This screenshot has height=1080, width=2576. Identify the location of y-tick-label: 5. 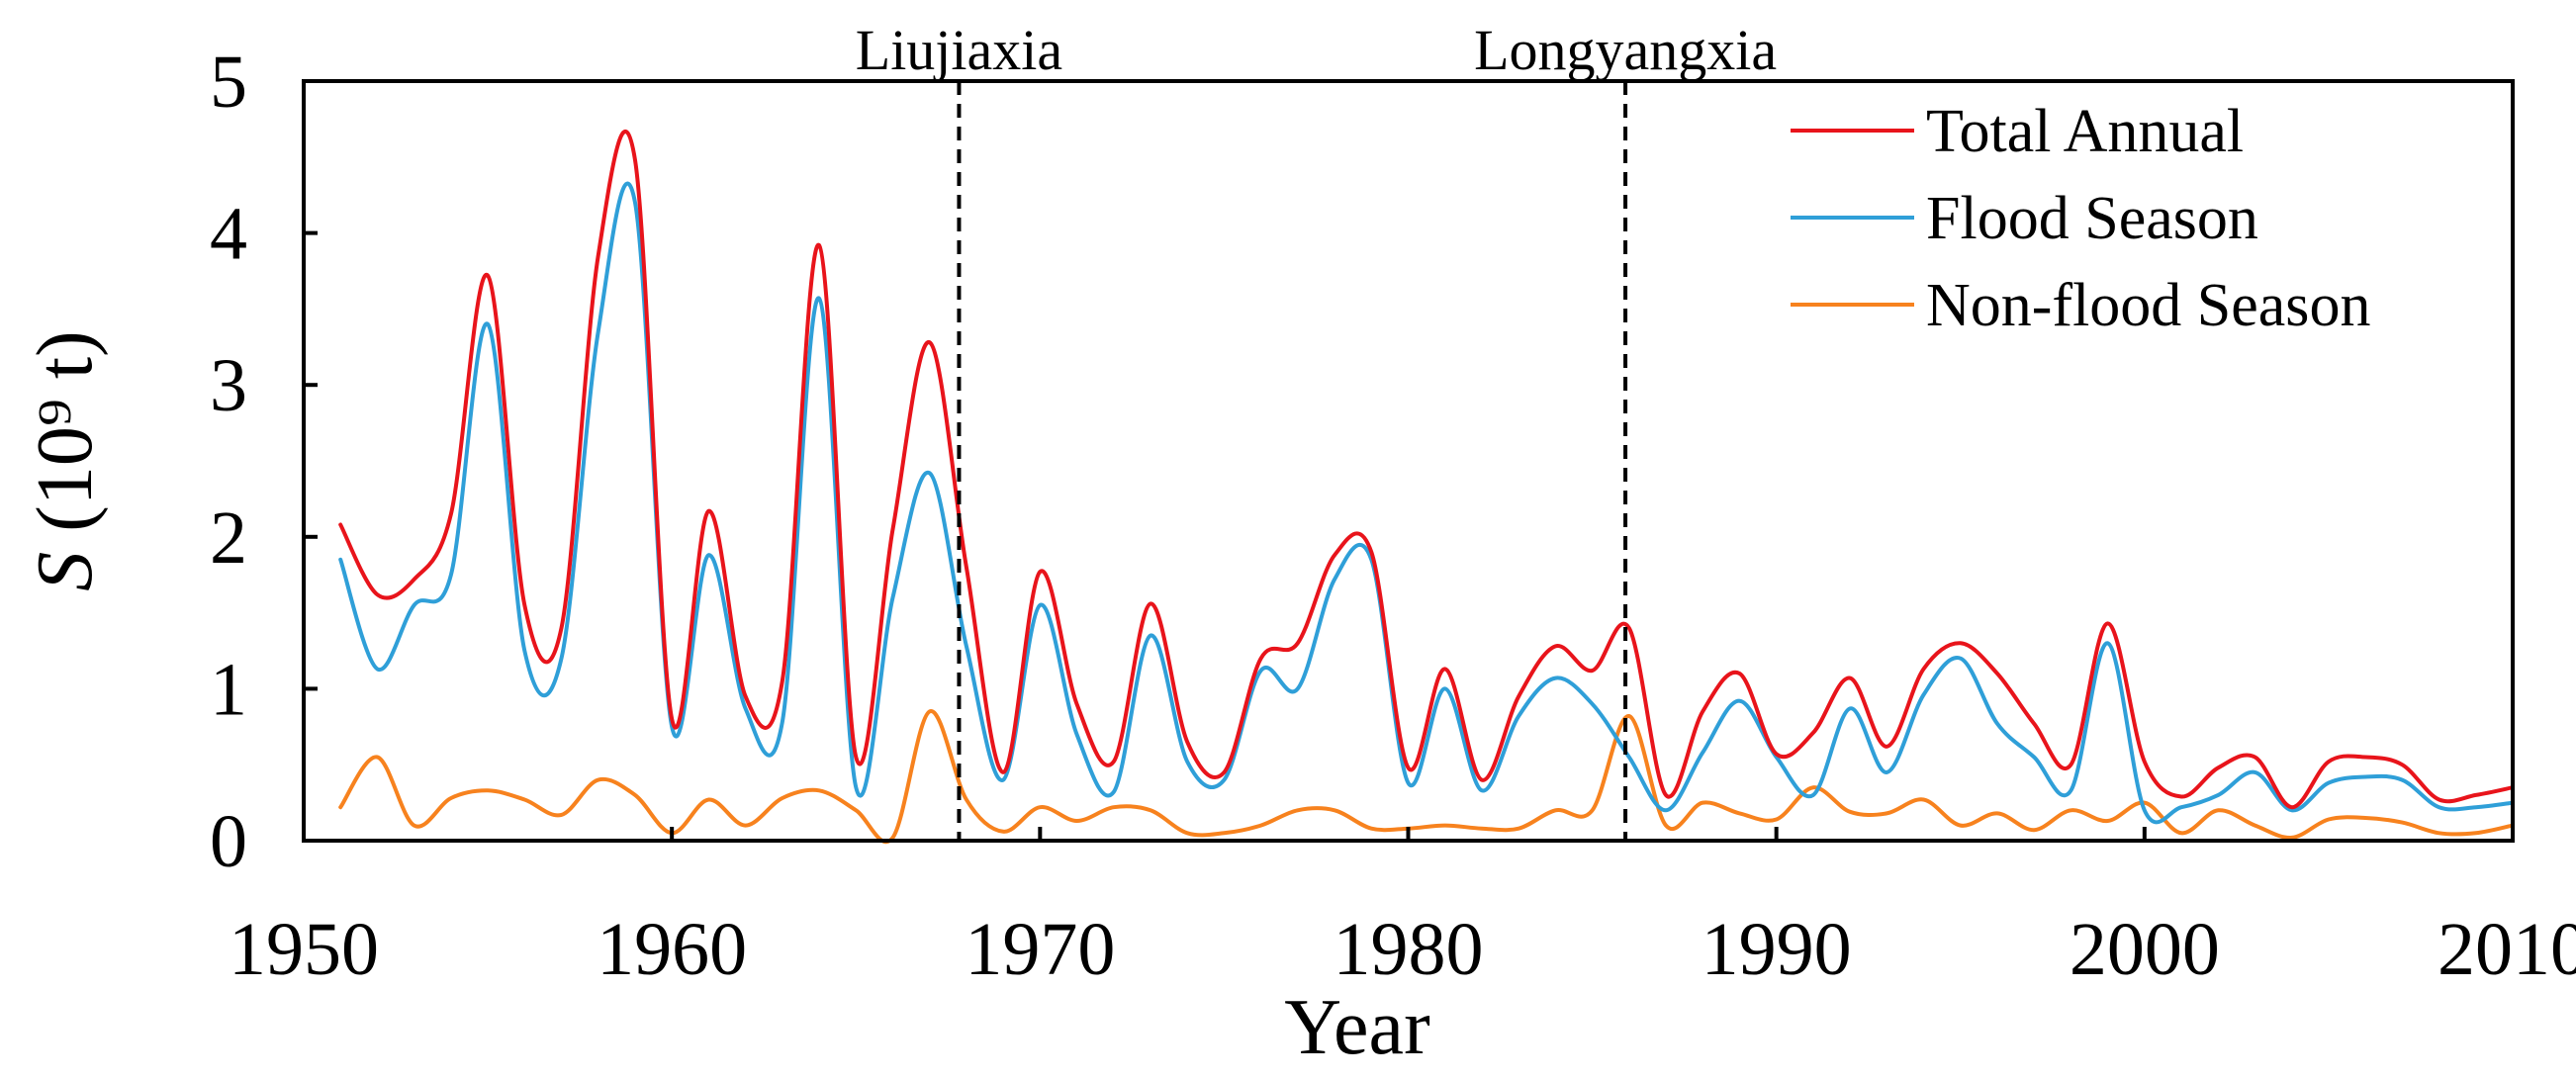
(229, 82).